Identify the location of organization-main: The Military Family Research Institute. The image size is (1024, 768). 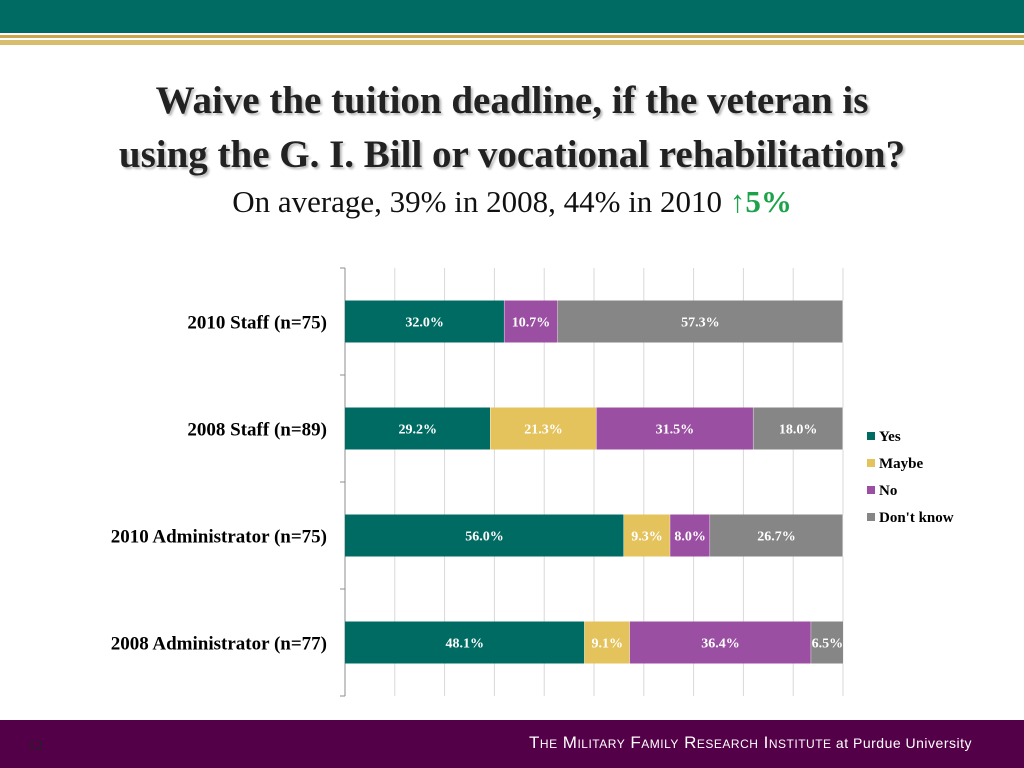
(680, 742).